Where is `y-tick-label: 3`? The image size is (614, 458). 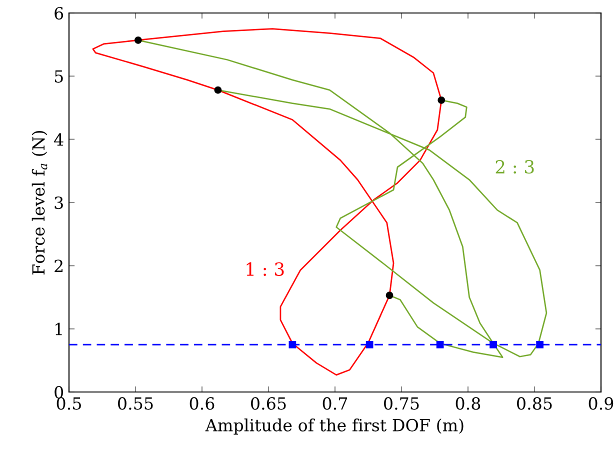
y-tick-label: 3 is located at coordinates (58, 203).